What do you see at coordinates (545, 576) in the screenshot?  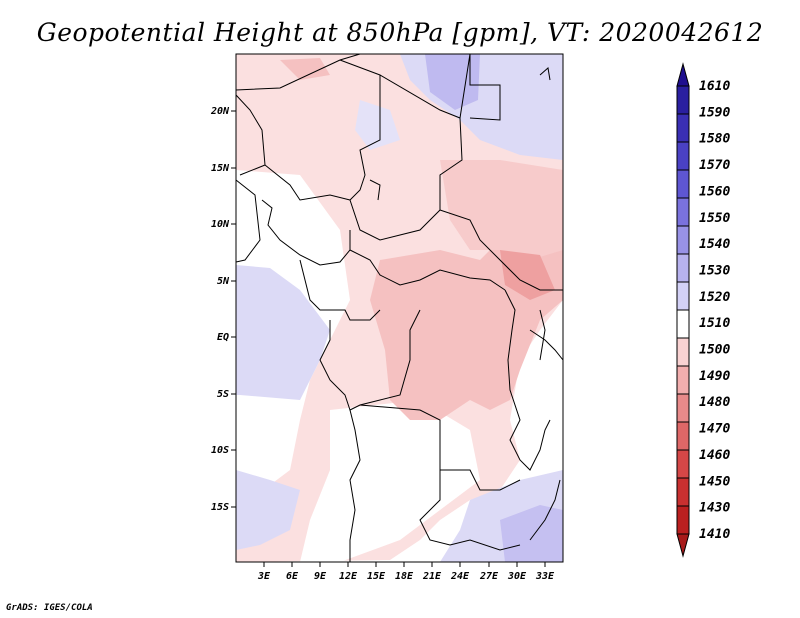 I see `lon-label: 33E` at bounding box center [545, 576].